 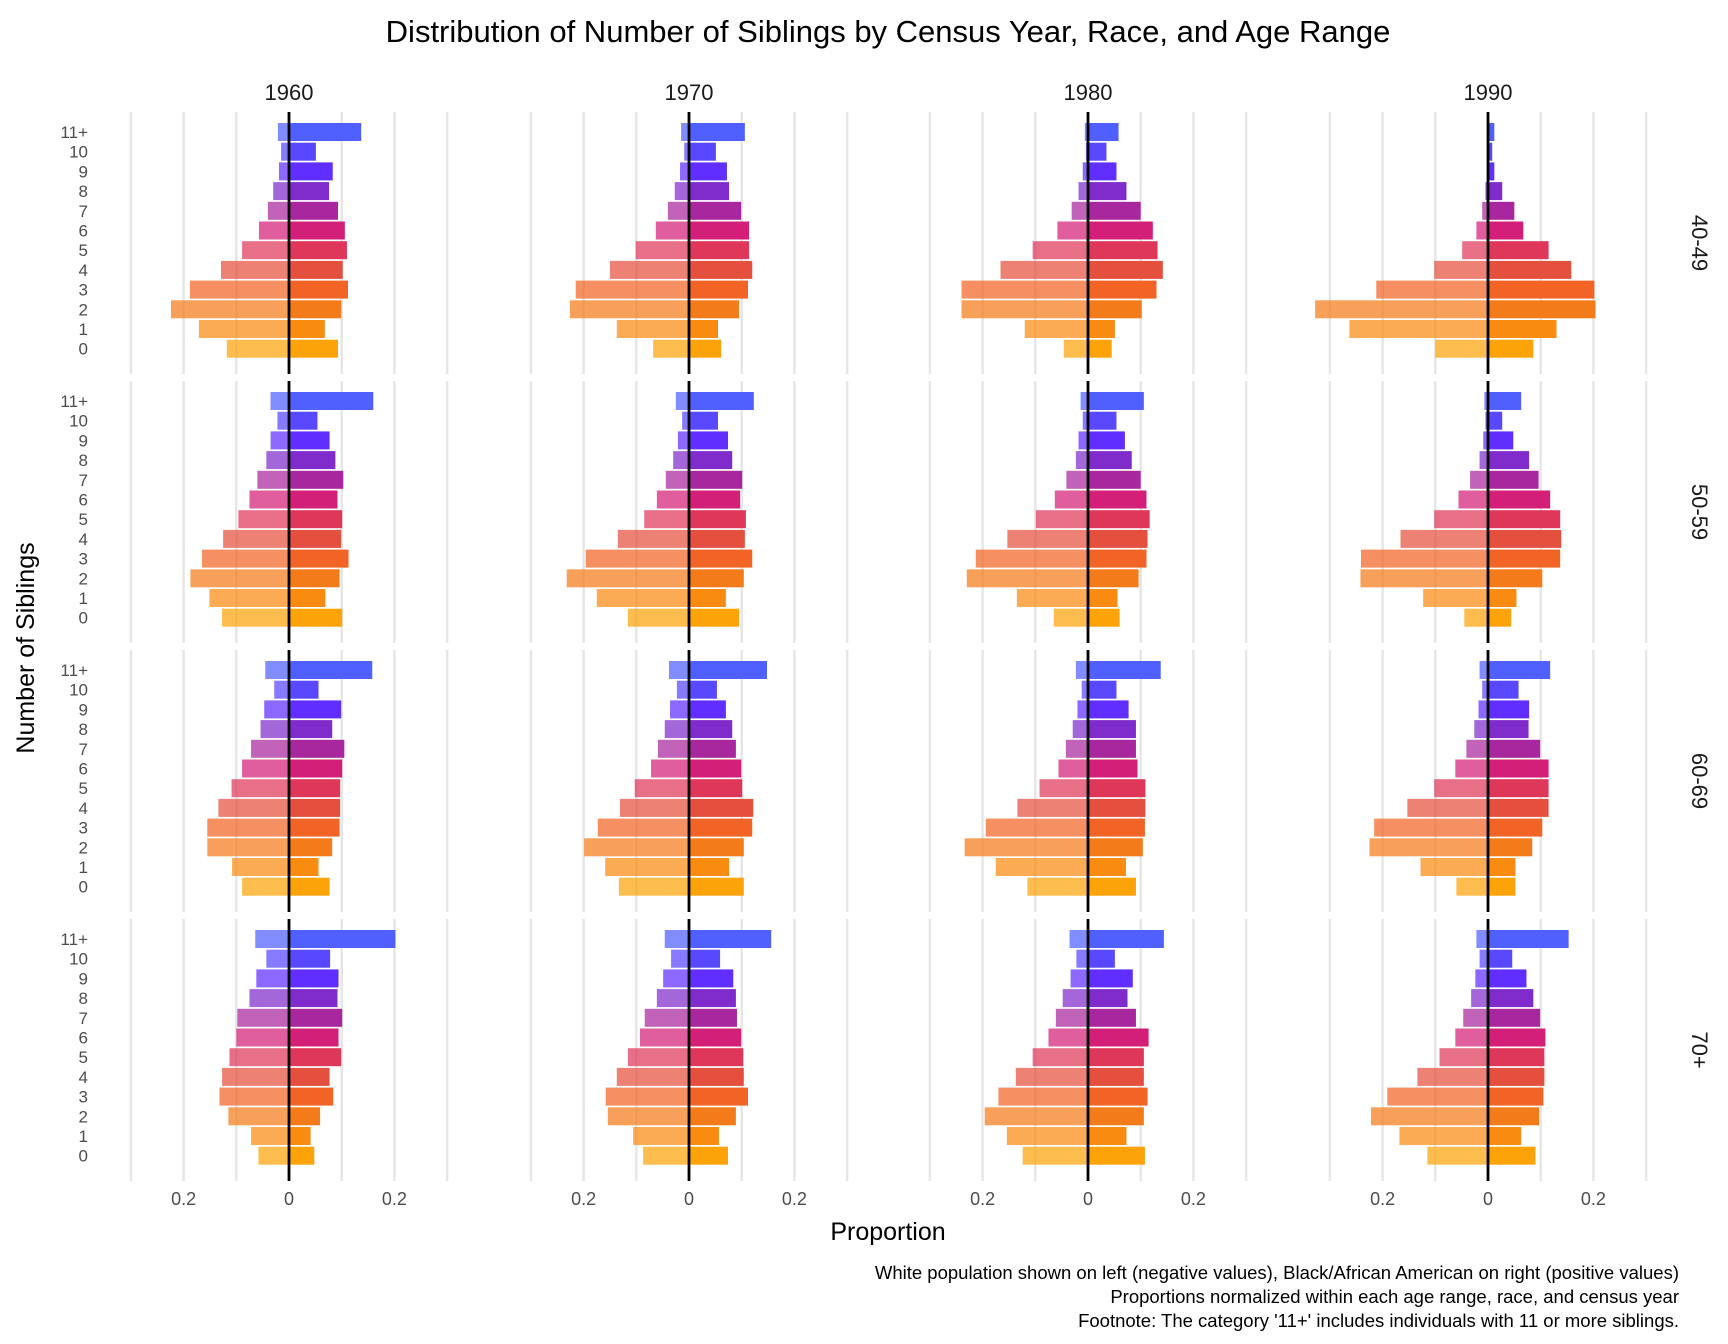 I want to click on y-tick-label: 5, so click(x=83, y=788).